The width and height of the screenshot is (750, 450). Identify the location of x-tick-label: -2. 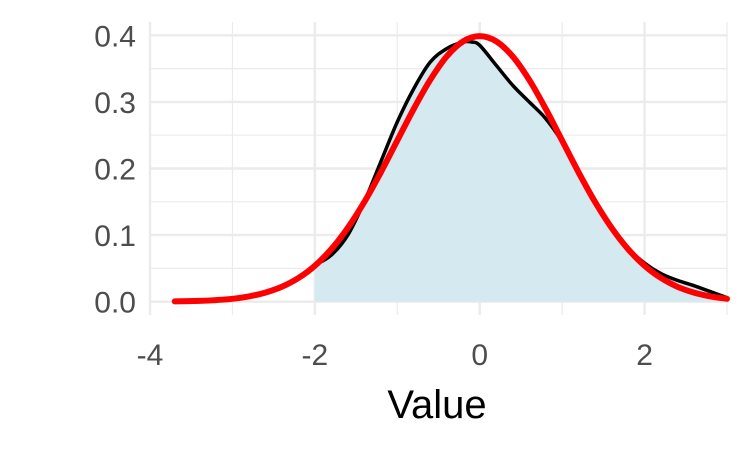
(315, 355).